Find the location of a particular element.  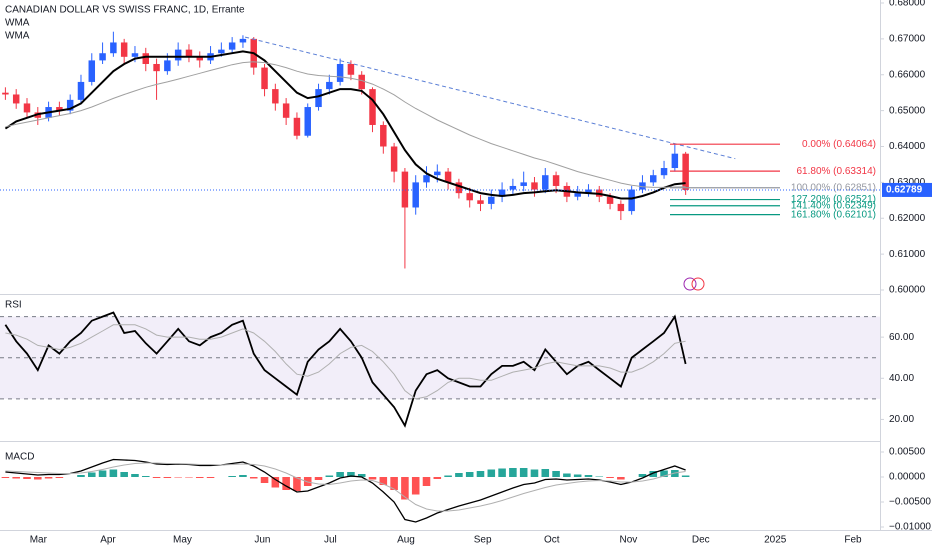

fib-label: 100.00% (0.62851) is located at coordinates (833, 187).